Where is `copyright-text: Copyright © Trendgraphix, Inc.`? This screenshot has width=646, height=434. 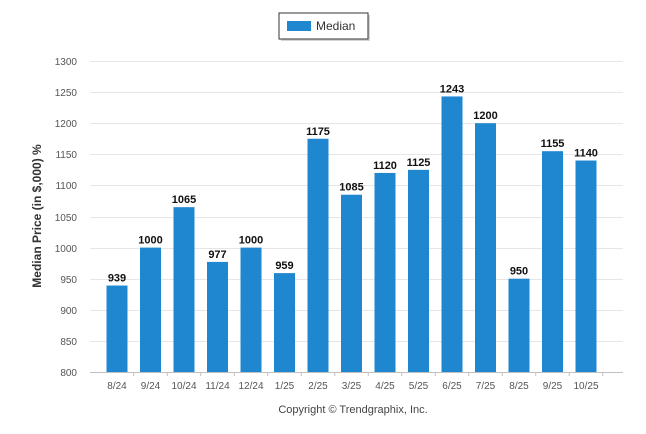
copyright-text: Copyright © Trendgraphix, Inc. is located at coordinates (352, 410).